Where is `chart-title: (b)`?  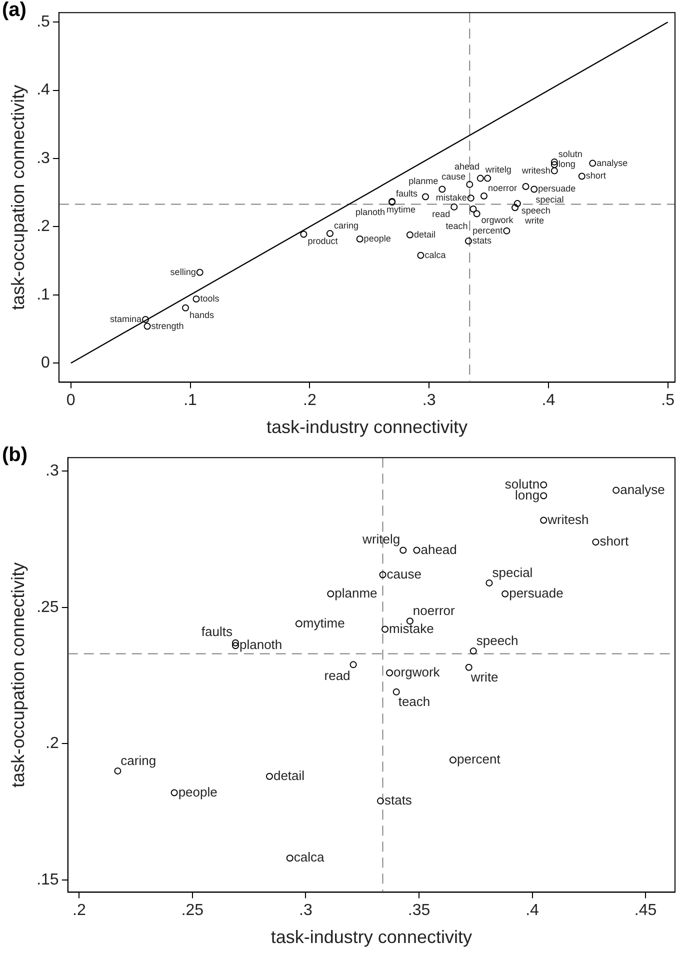
chart-title: (b) is located at coordinates (15, 455).